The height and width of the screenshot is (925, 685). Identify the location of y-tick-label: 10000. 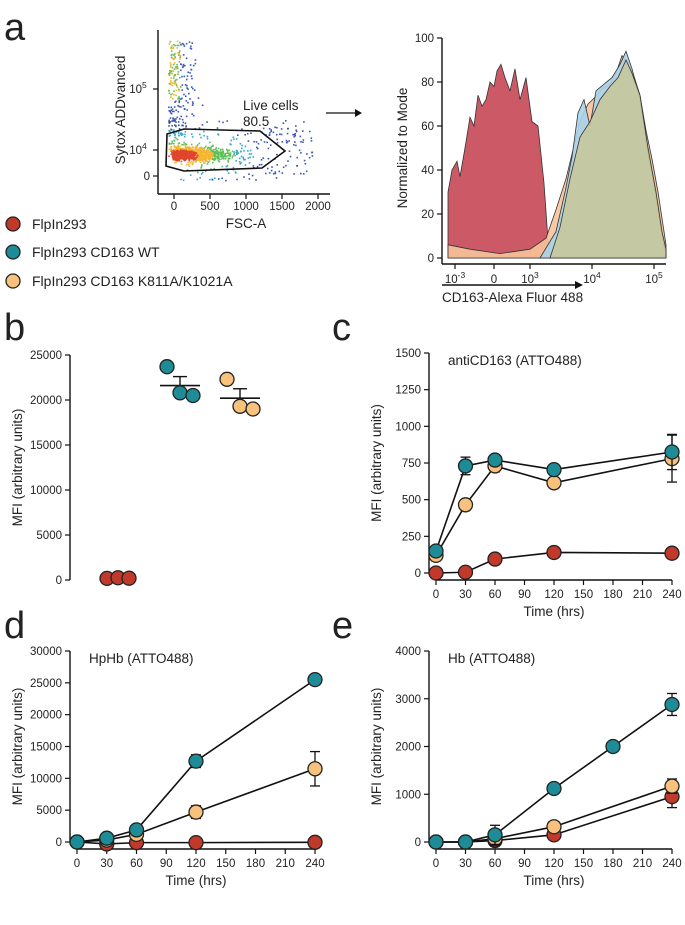
(46, 491).